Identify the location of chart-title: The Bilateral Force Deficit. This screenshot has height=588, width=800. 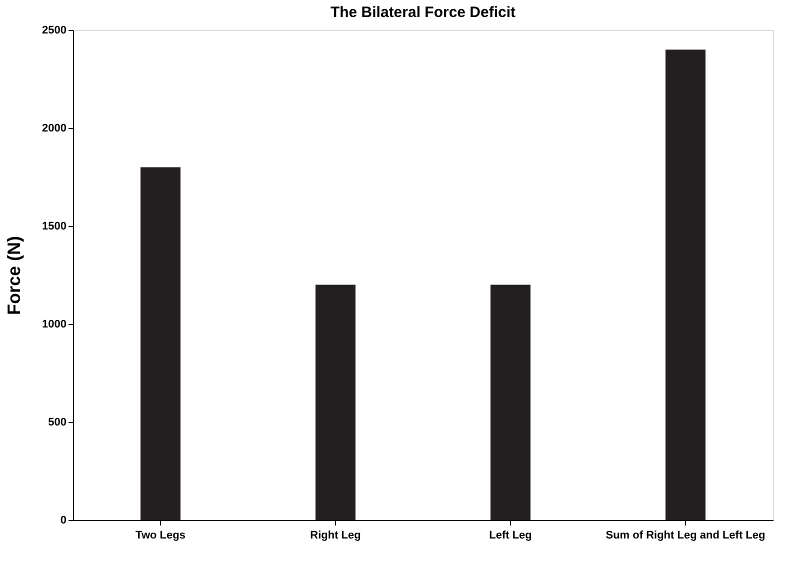
(423, 12).